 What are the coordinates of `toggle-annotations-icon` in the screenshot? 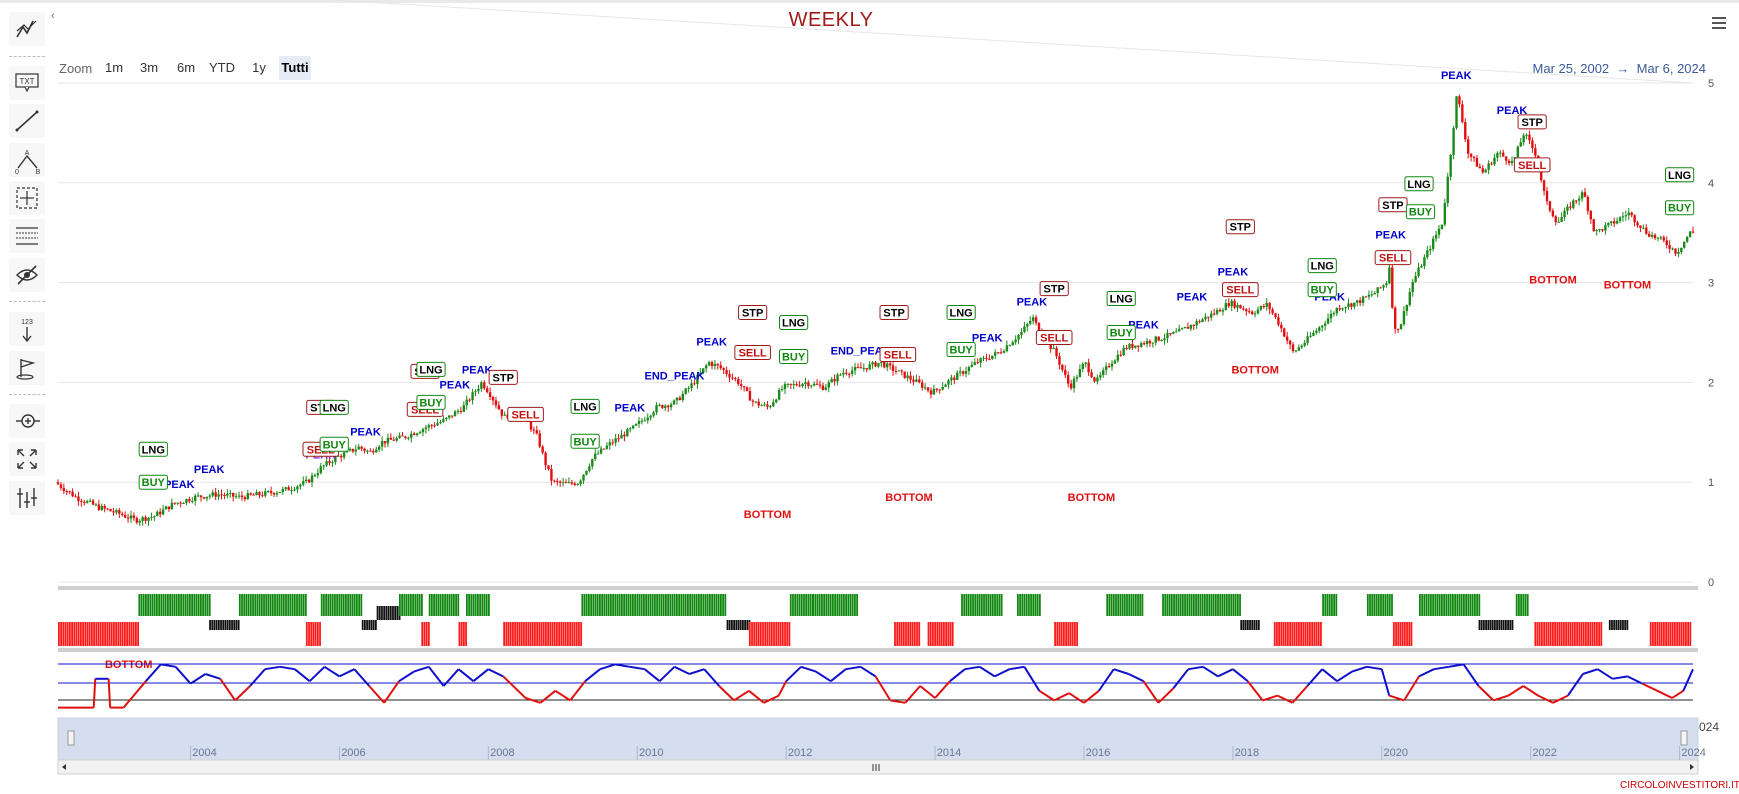 It's located at (27, 275).